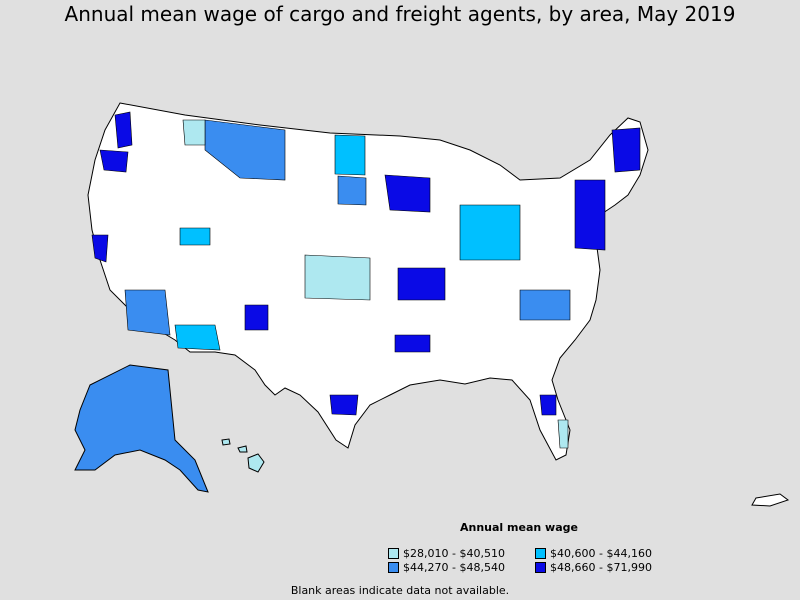  I want to click on area-arizona, so click(197, 337).